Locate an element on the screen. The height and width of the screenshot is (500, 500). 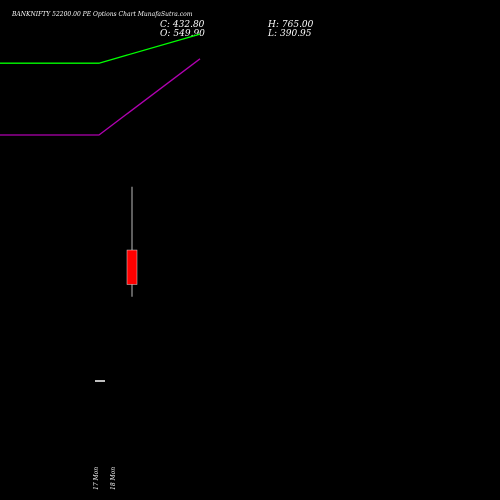
x-tick-label: 17 Mon is located at coordinates (96, 478).